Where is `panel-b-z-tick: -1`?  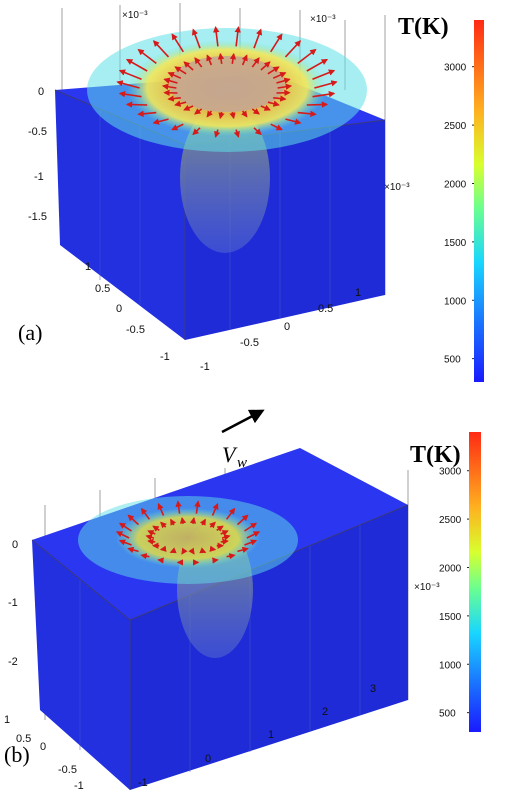 panel-b-z-tick: -1 is located at coordinates (13, 603).